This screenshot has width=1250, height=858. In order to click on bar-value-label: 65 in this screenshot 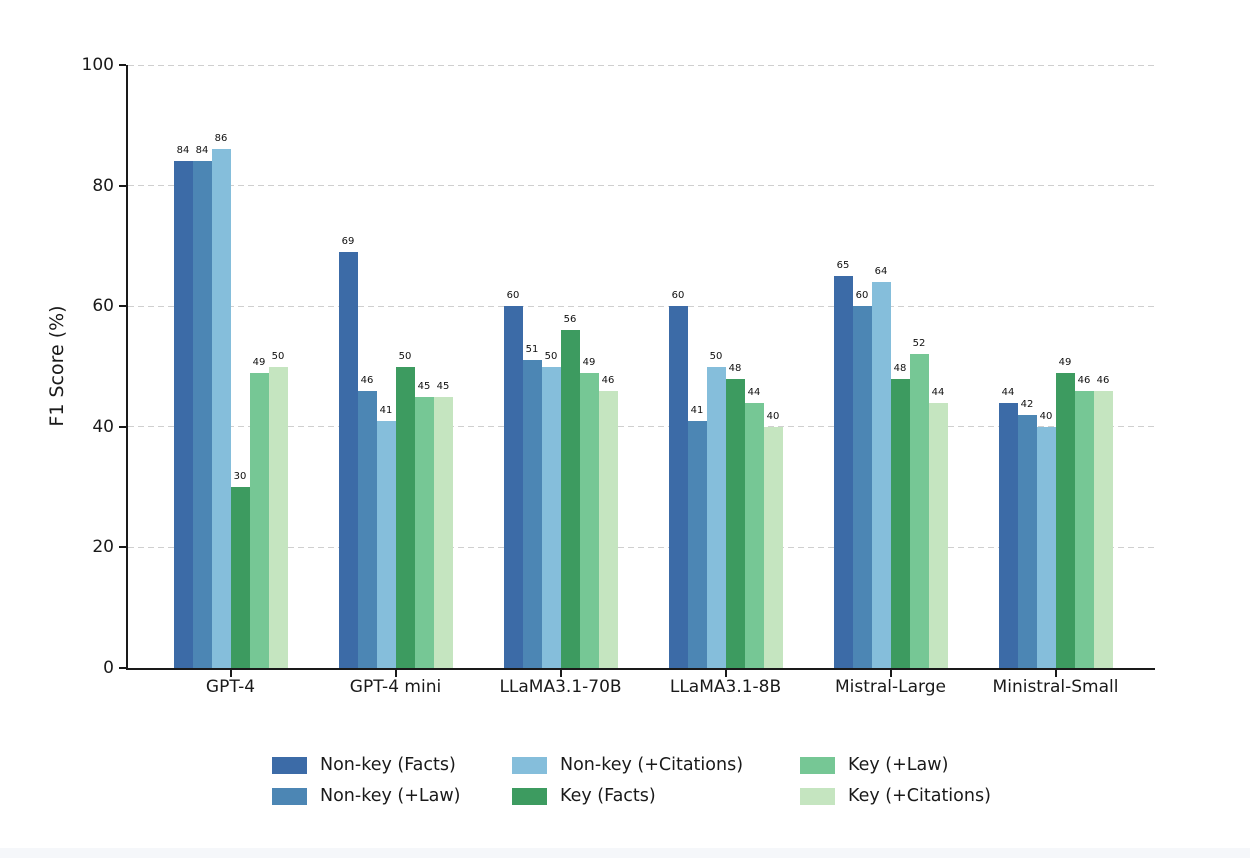, I will do `click(843, 266)`.